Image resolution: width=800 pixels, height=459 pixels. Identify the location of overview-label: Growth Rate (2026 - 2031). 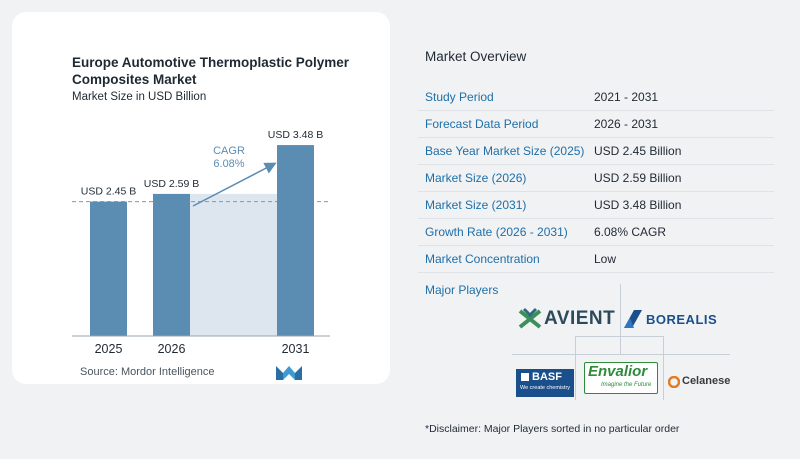
(496, 232).